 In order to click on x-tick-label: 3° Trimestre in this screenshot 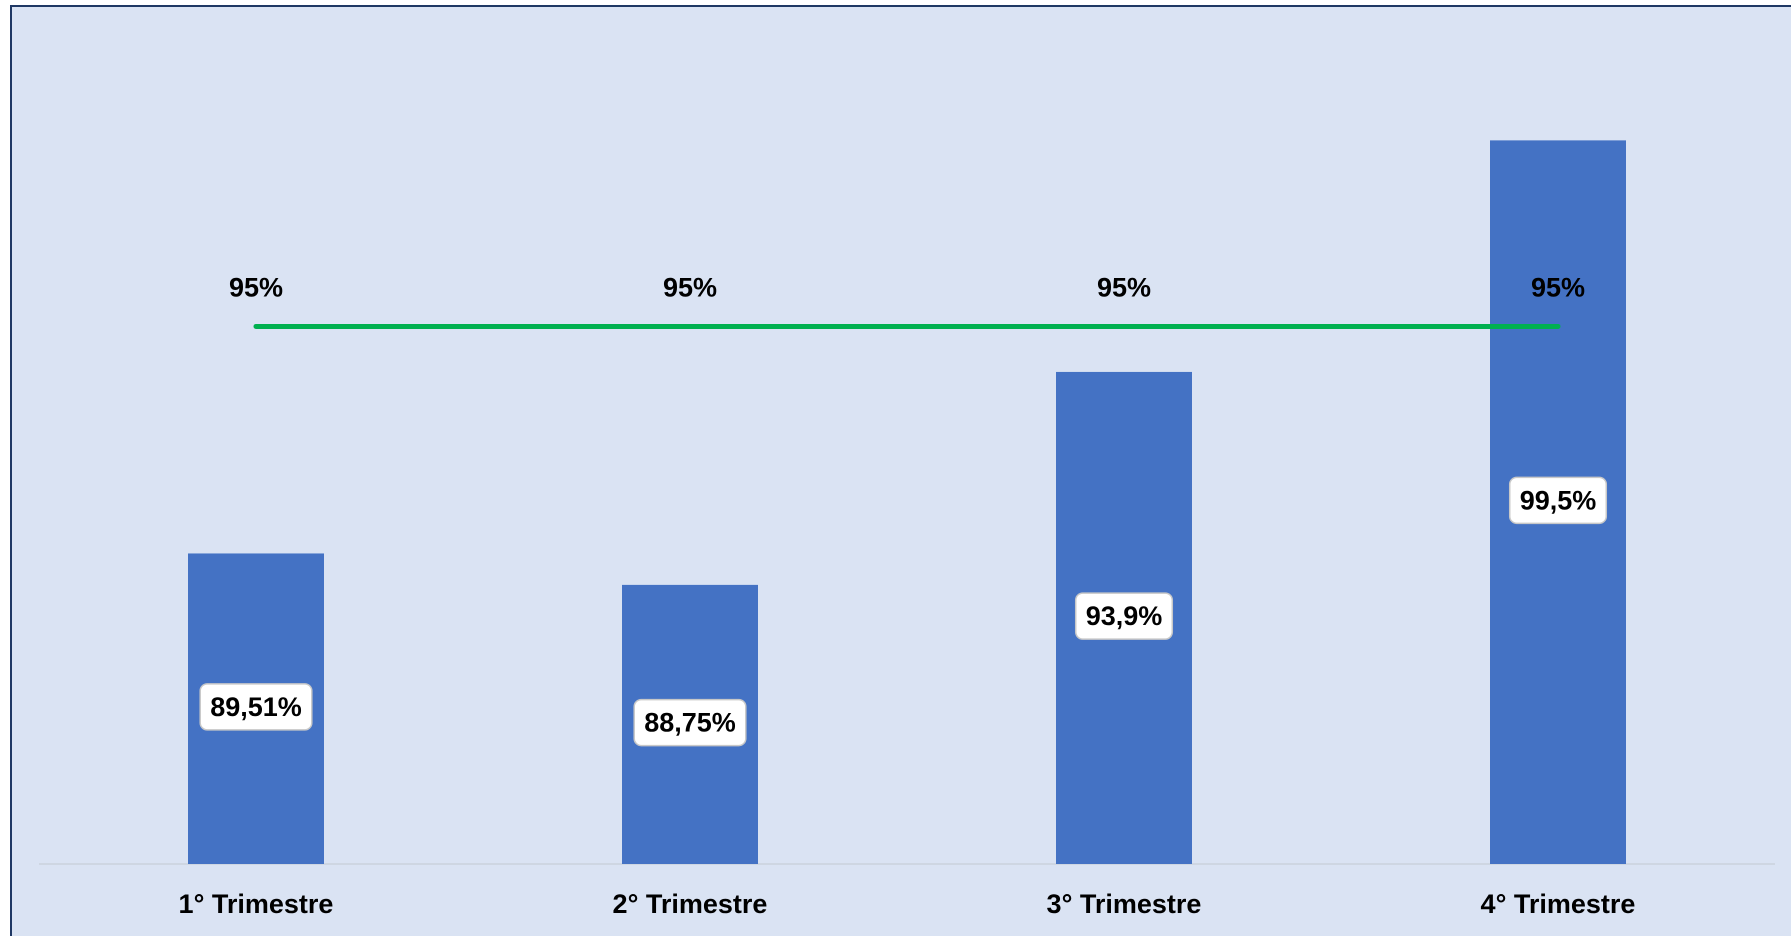, I will do `click(1124, 904)`.